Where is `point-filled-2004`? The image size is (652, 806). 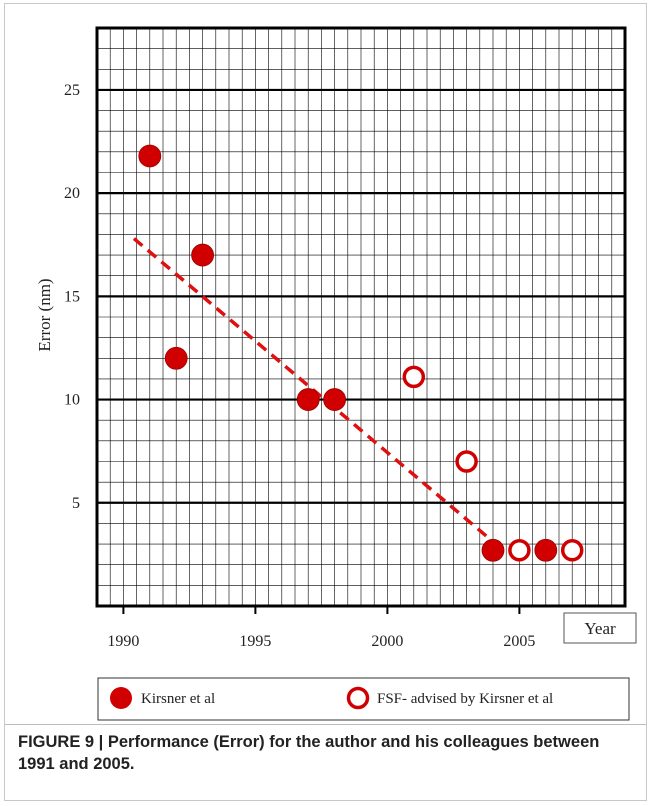
point-filled-2004 is located at coordinates (493, 550).